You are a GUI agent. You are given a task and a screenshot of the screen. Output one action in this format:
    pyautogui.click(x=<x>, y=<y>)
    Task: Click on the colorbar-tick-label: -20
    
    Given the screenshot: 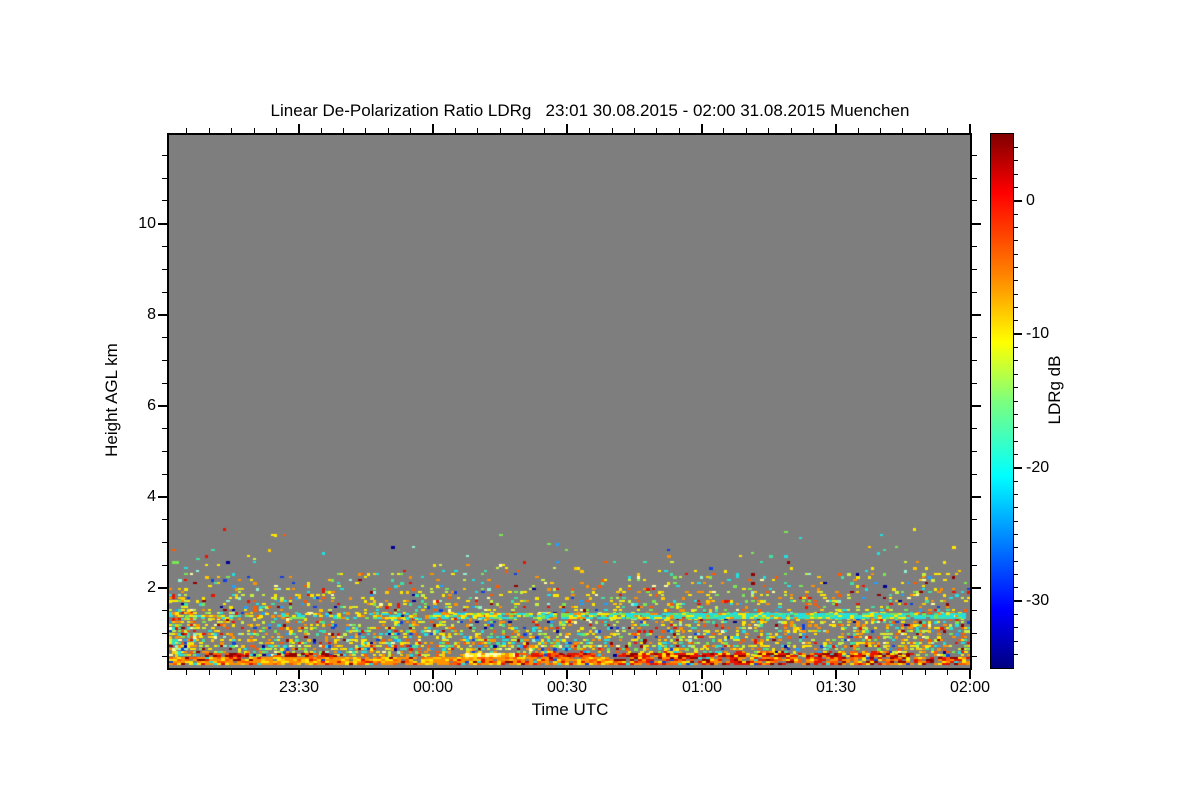 What is the action you would take?
    pyautogui.click(x=1038, y=467)
    